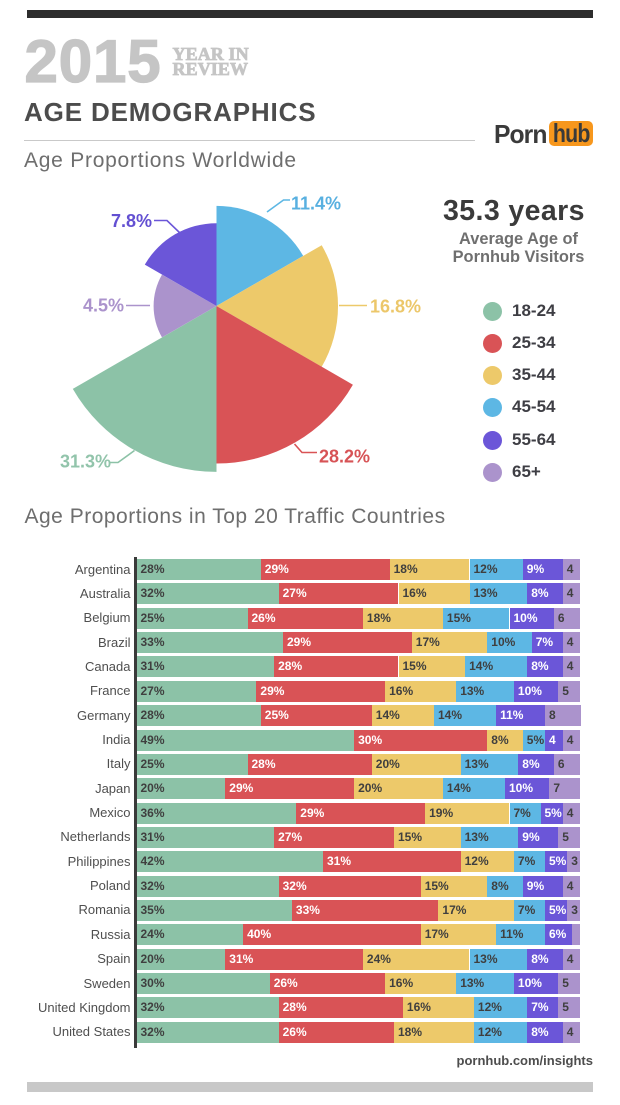  Describe the element at coordinates (395, 307) in the screenshot. I see `svg-text: 16.8%` at that location.